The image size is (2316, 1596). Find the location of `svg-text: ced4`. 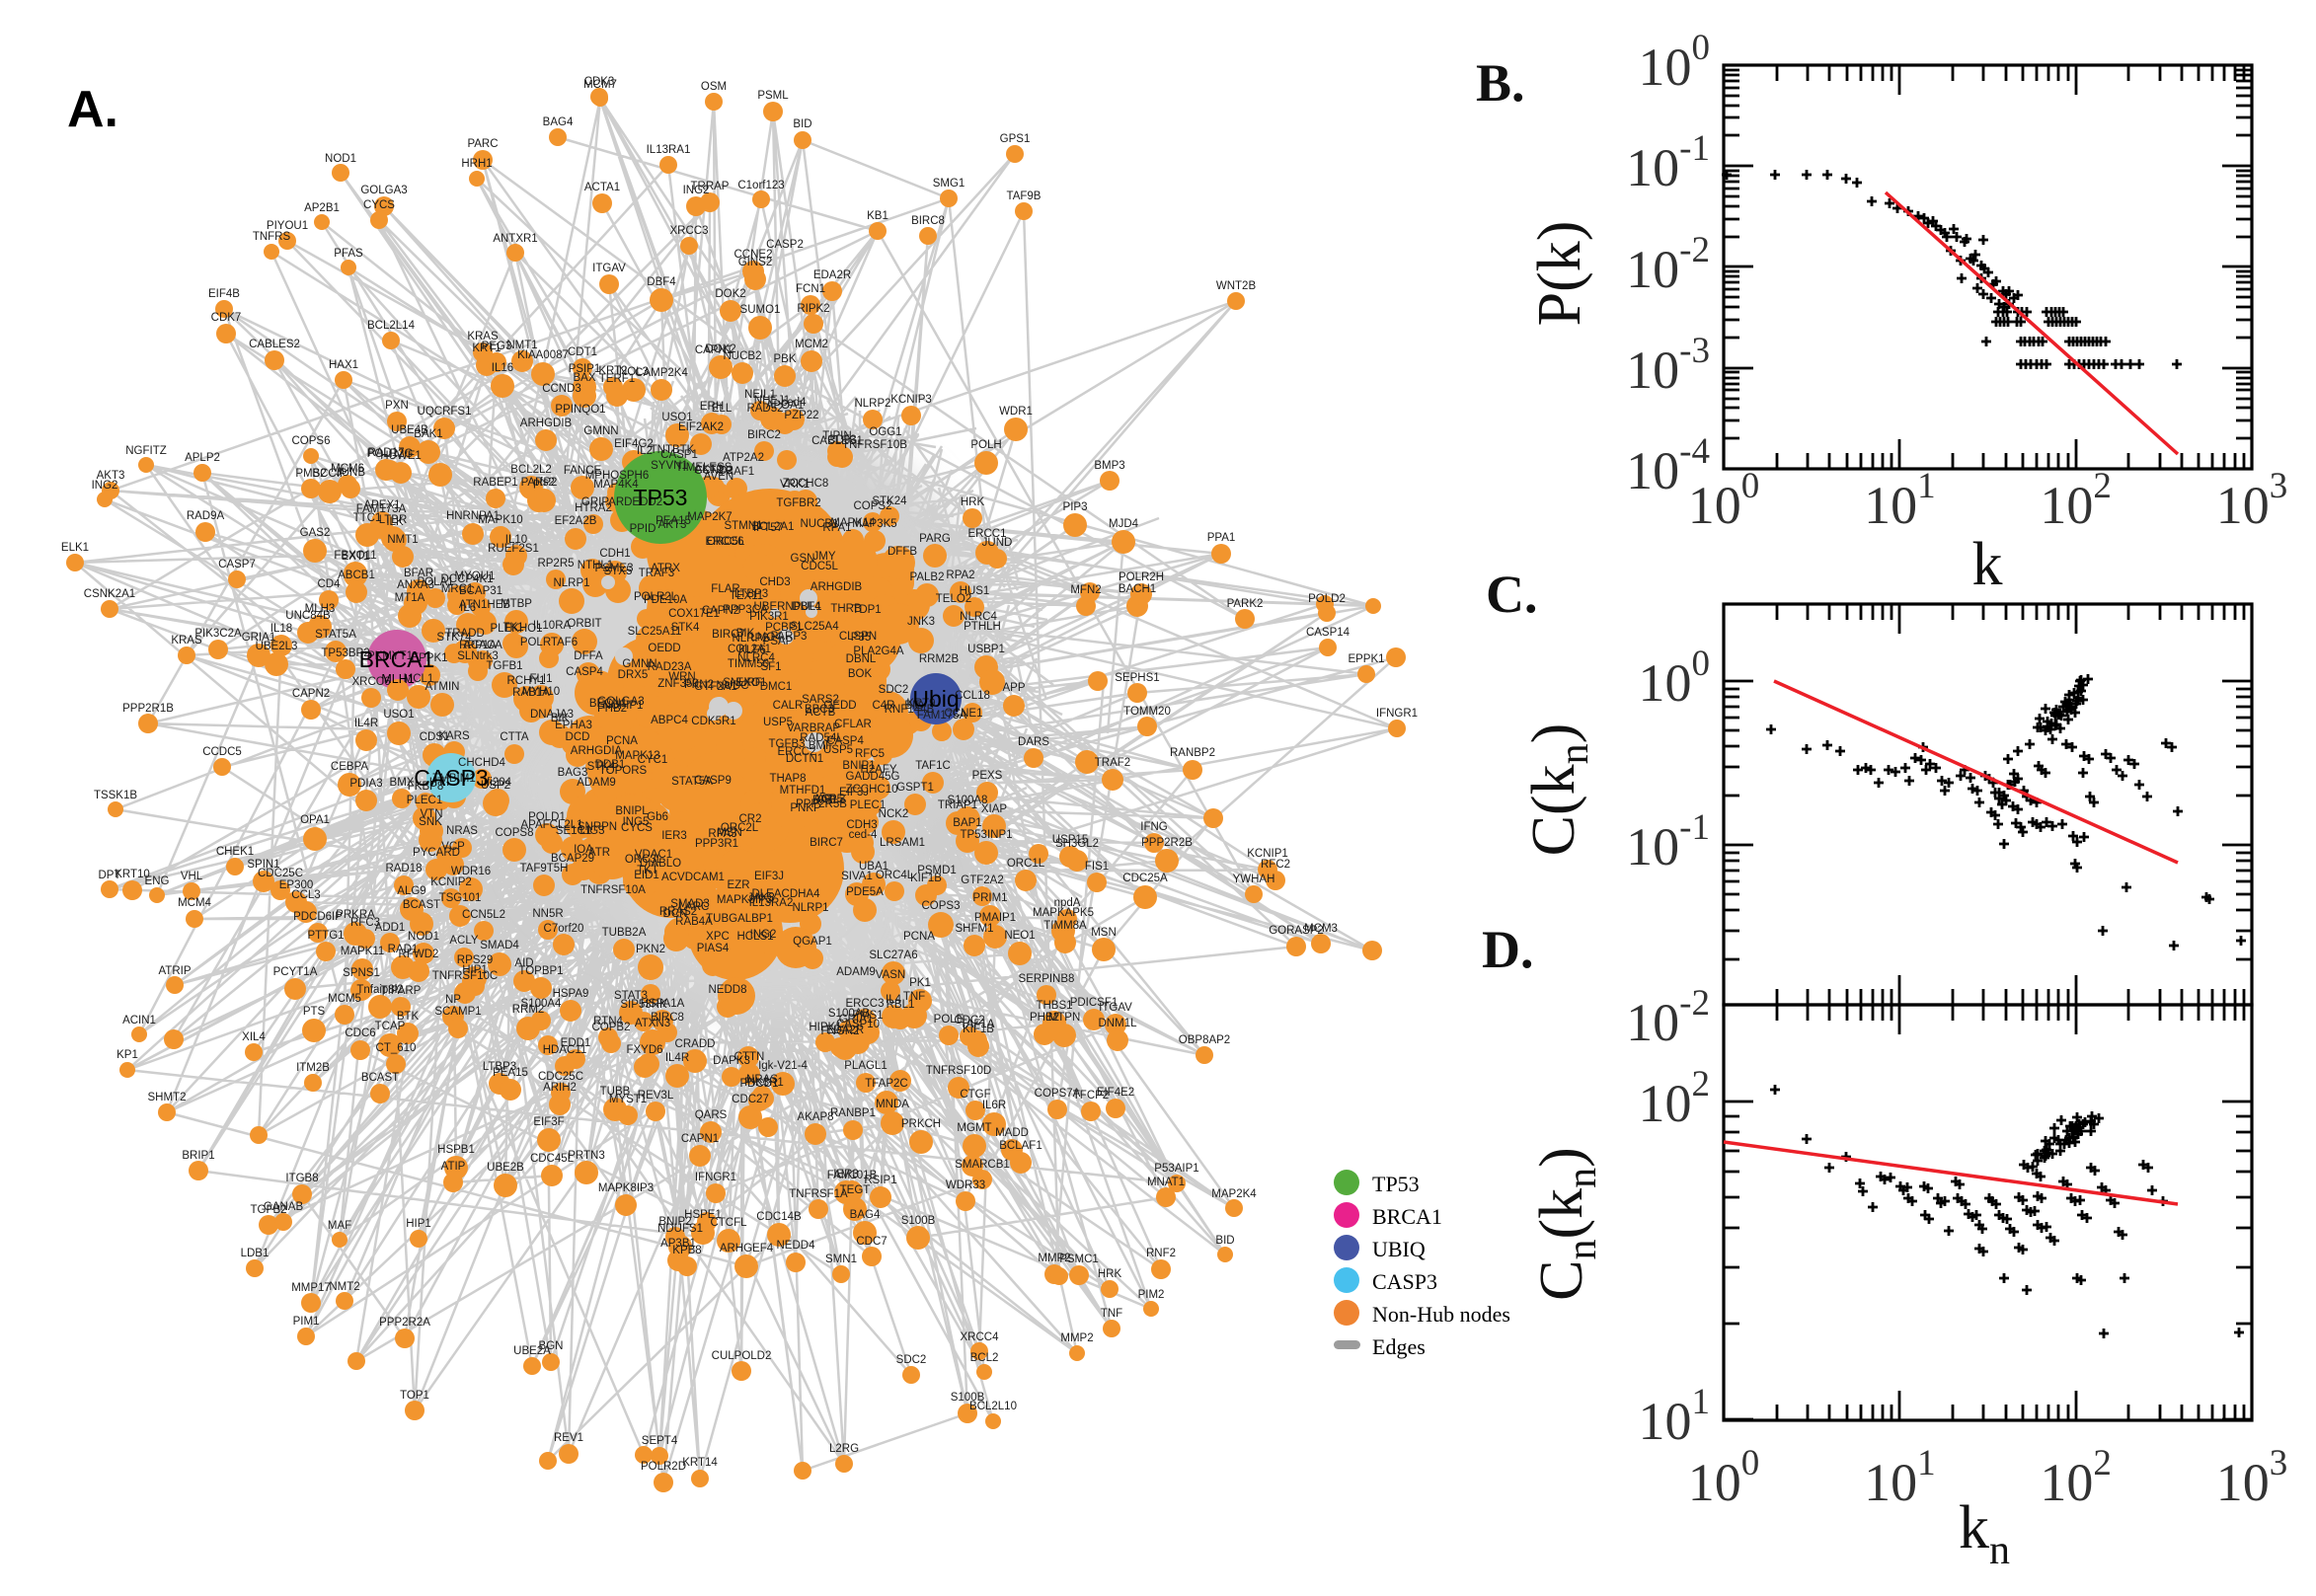

svg-text: ced4 is located at coordinates (795, 403).